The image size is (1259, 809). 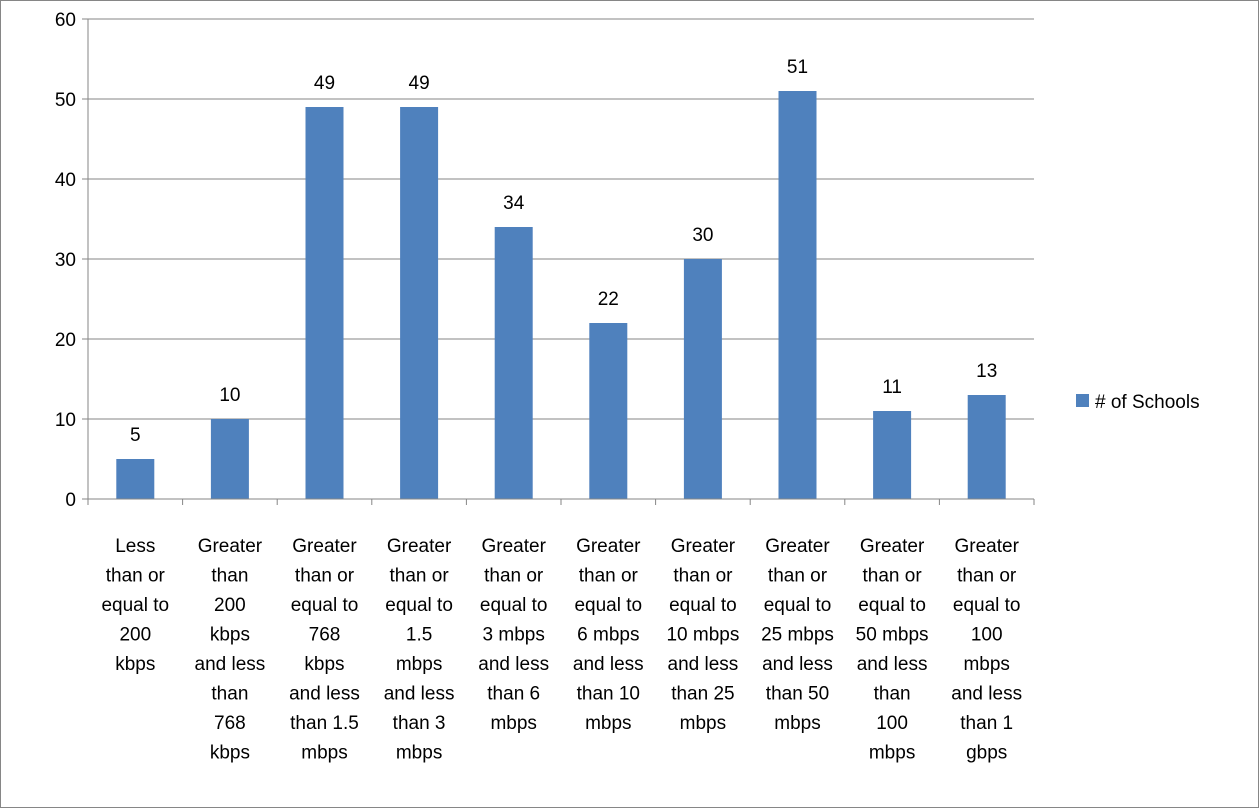 What do you see at coordinates (65, 20) in the screenshot?
I see `y-tick-label: 60` at bounding box center [65, 20].